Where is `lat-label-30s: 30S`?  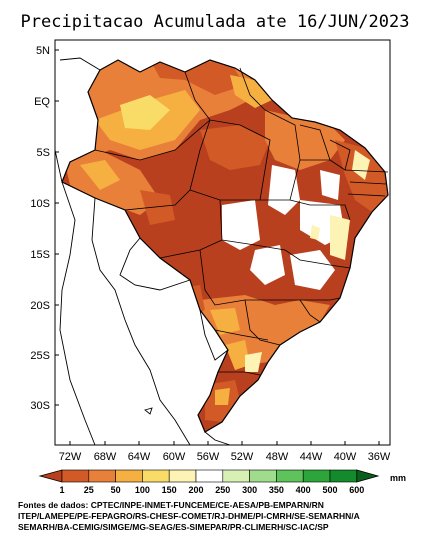 lat-label-30s: 30S is located at coordinates (40, 406).